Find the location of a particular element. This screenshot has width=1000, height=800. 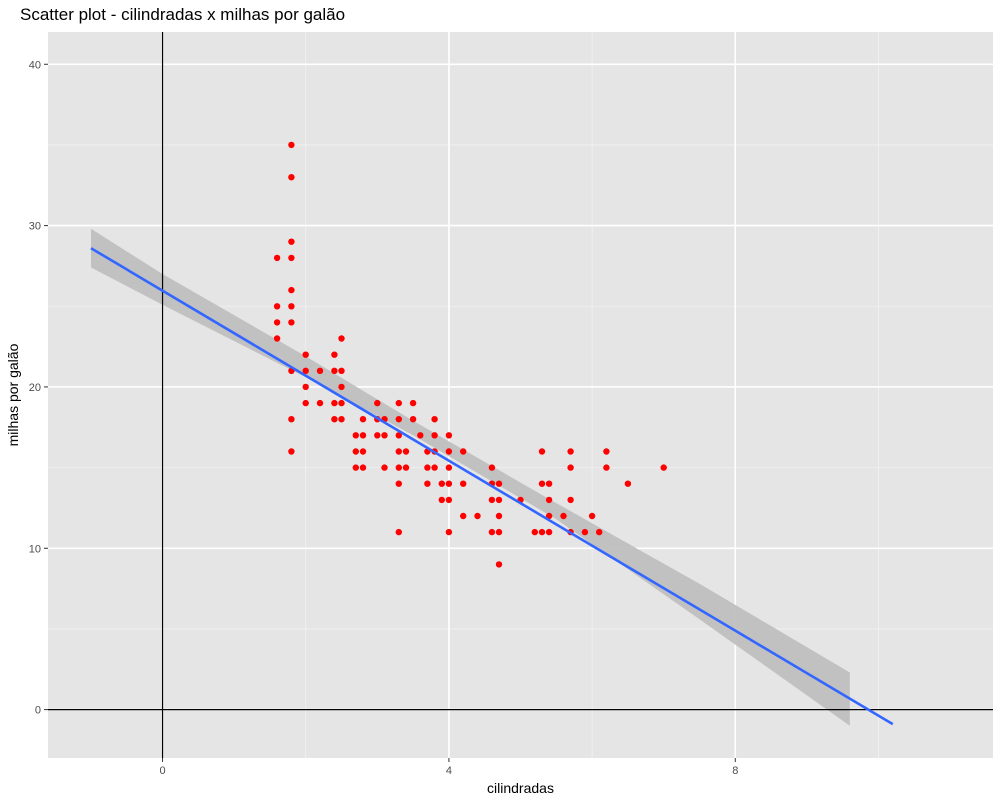

x-tick-label: 4 is located at coordinates (449, 771).